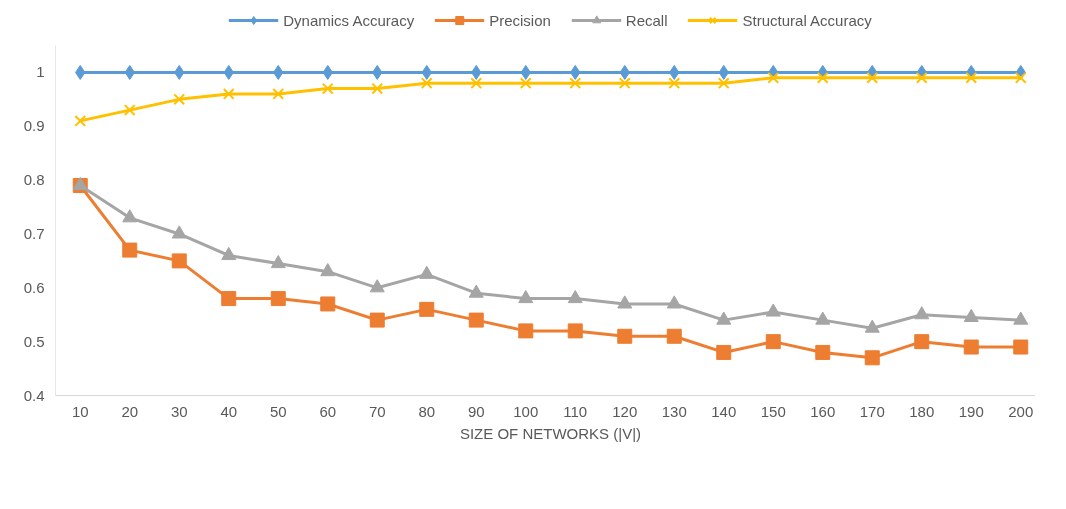 This screenshot has height=509, width=1066. What do you see at coordinates (130, 411) in the screenshot?
I see `x-tick-label: 20` at bounding box center [130, 411].